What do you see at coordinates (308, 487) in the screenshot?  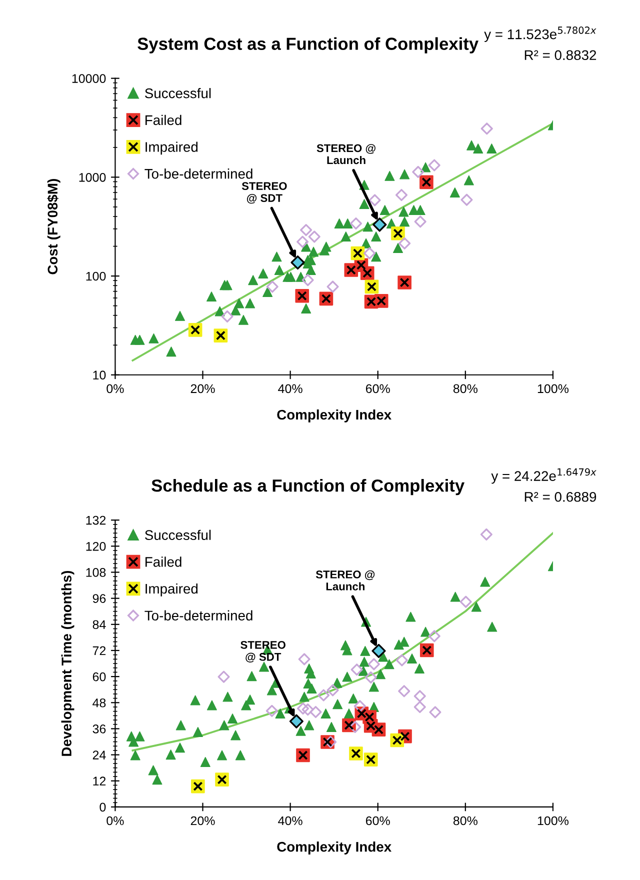 I see `chart-title: Schedule as a Function of Complexity` at bounding box center [308, 487].